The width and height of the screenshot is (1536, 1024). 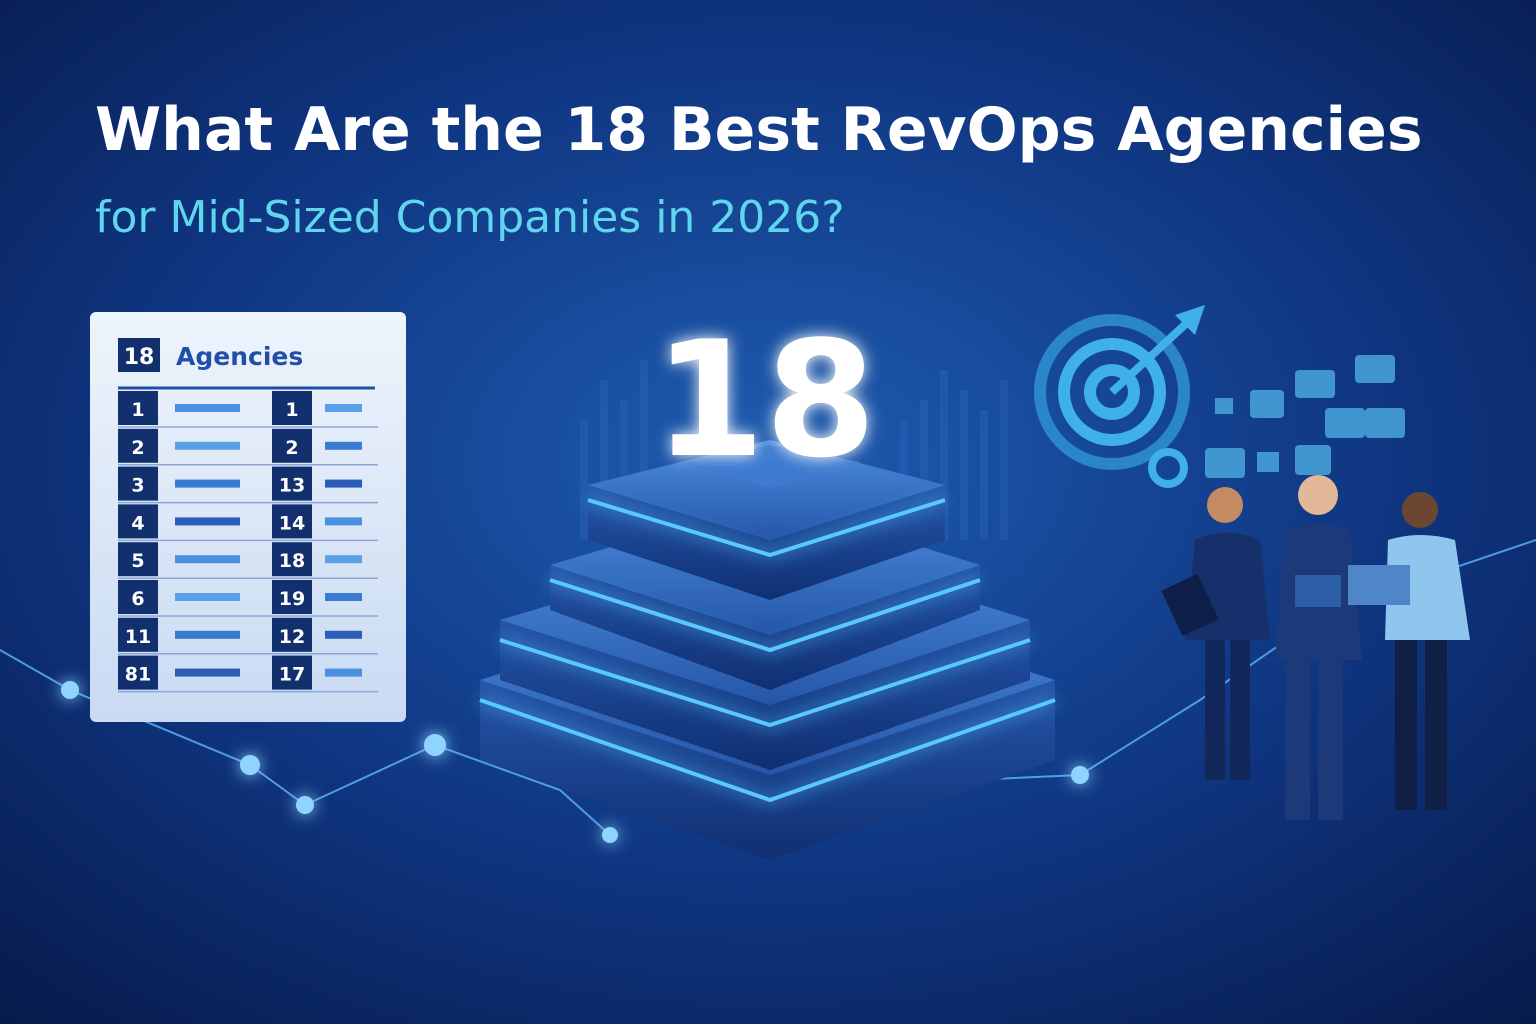 I want to click on podium-number: 18, so click(x=765, y=399).